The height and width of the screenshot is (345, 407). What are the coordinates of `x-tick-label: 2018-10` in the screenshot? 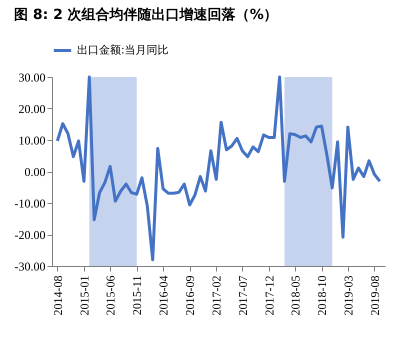 It's located at (322, 296).